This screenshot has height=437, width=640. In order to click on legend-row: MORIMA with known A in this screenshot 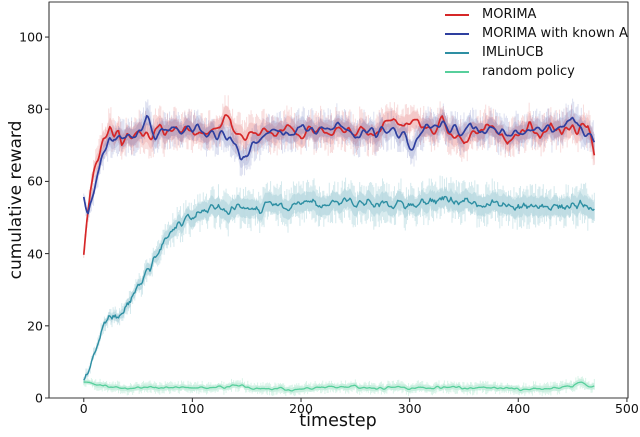, I will do `click(536, 33)`.